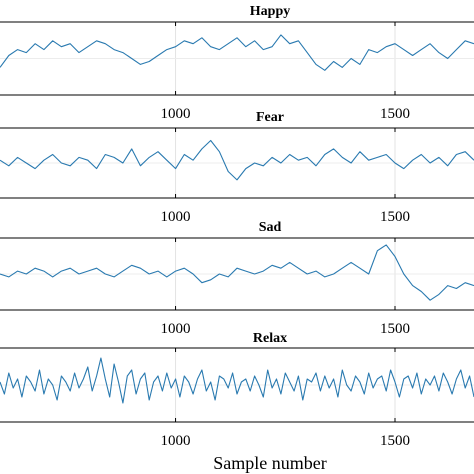 This screenshot has height=474, width=474. What do you see at coordinates (270, 338) in the screenshot?
I see `panel-title-relax: Relax` at bounding box center [270, 338].